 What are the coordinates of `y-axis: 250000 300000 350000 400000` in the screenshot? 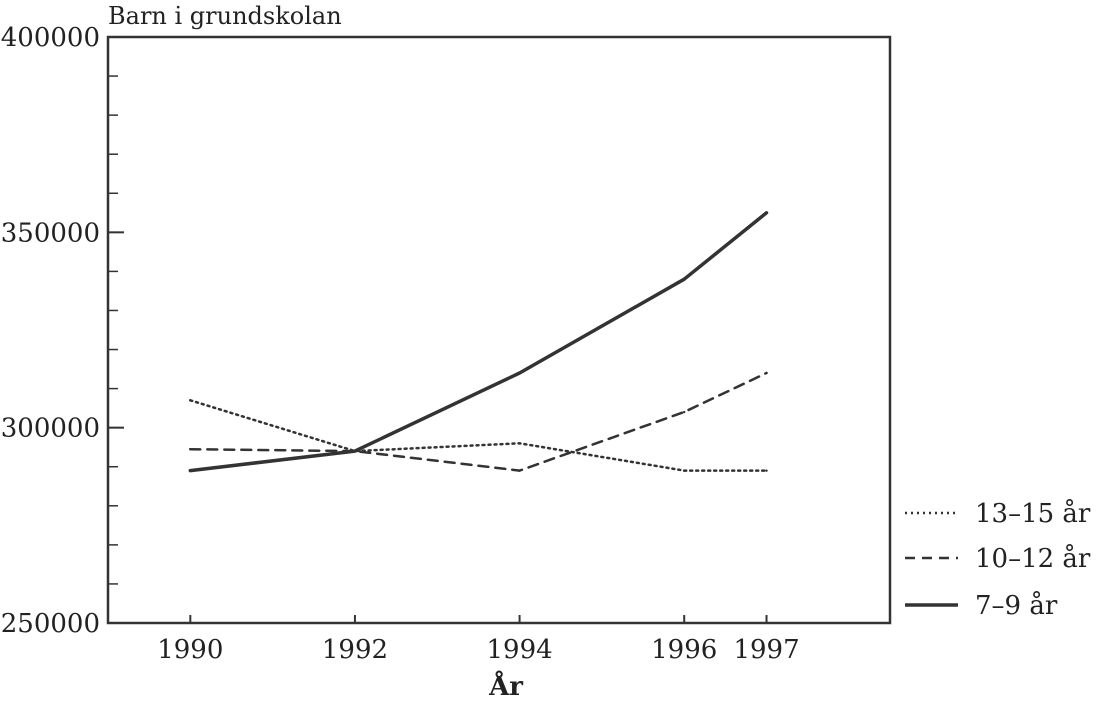 It's located at (62, 331).